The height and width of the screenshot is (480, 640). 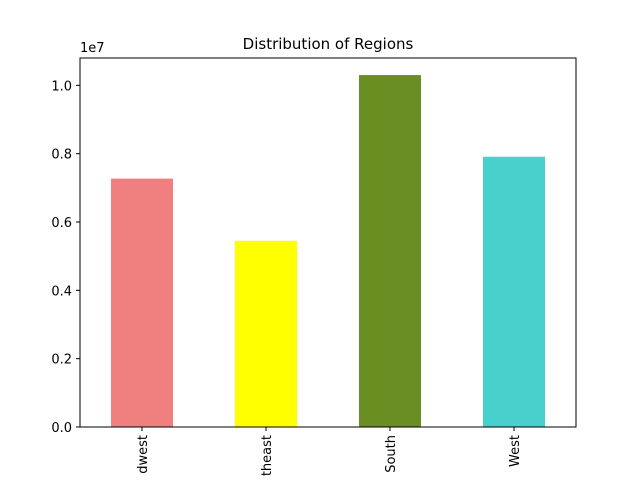 What do you see at coordinates (515, 451) in the screenshot?
I see `x-tick-label: West` at bounding box center [515, 451].